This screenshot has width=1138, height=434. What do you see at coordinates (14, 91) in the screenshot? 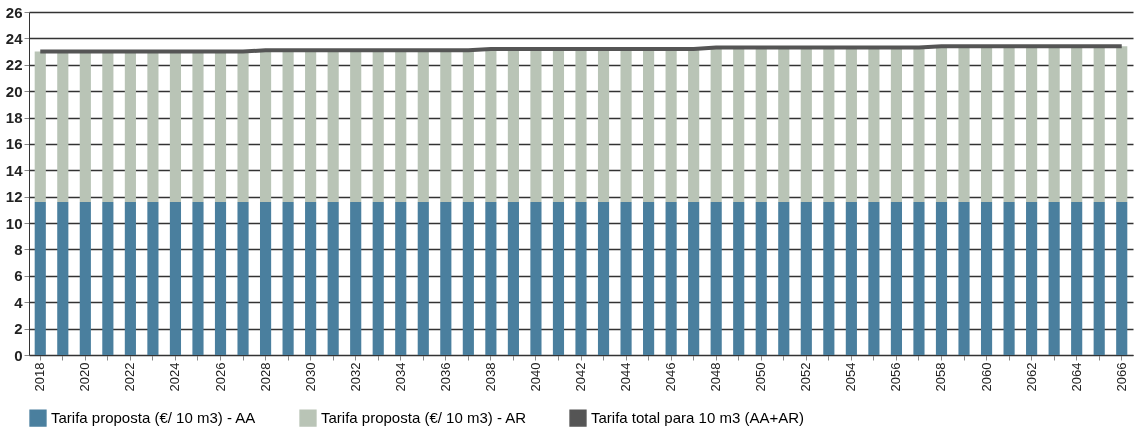
I see `y-tick-label: 20` at bounding box center [14, 91].